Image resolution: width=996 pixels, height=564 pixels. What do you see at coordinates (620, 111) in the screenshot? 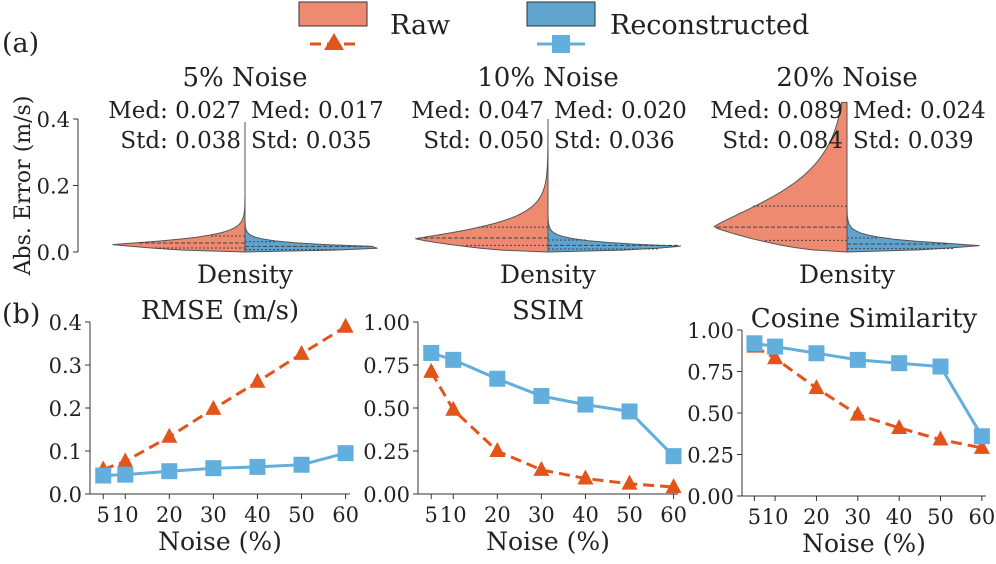
I see `violin-stat-median-reconstructed: Med: 0.020` at bounding box center [620, 111].